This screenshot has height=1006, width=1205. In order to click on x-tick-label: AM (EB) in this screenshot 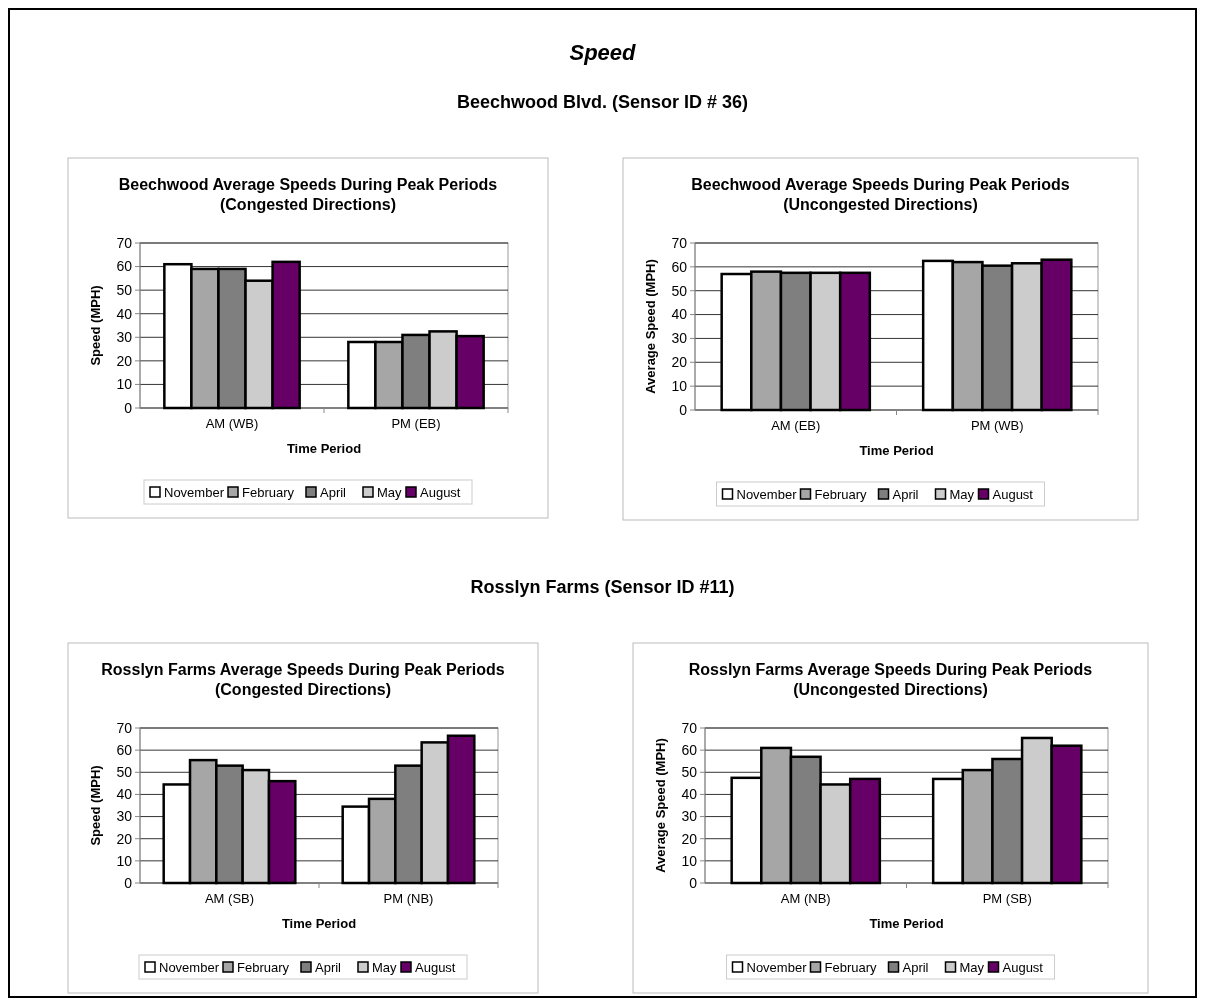, I will do `click(796, 425)`.